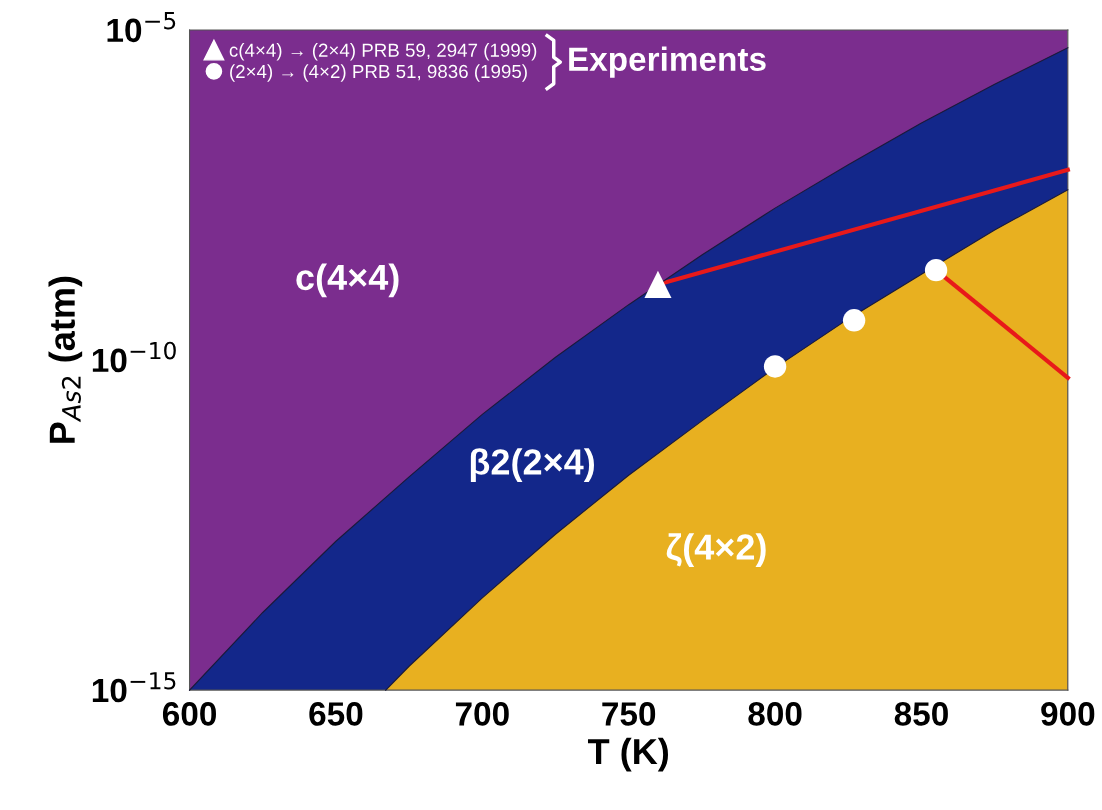  I want to click on x-tick-label: 850, so click(921, 714).